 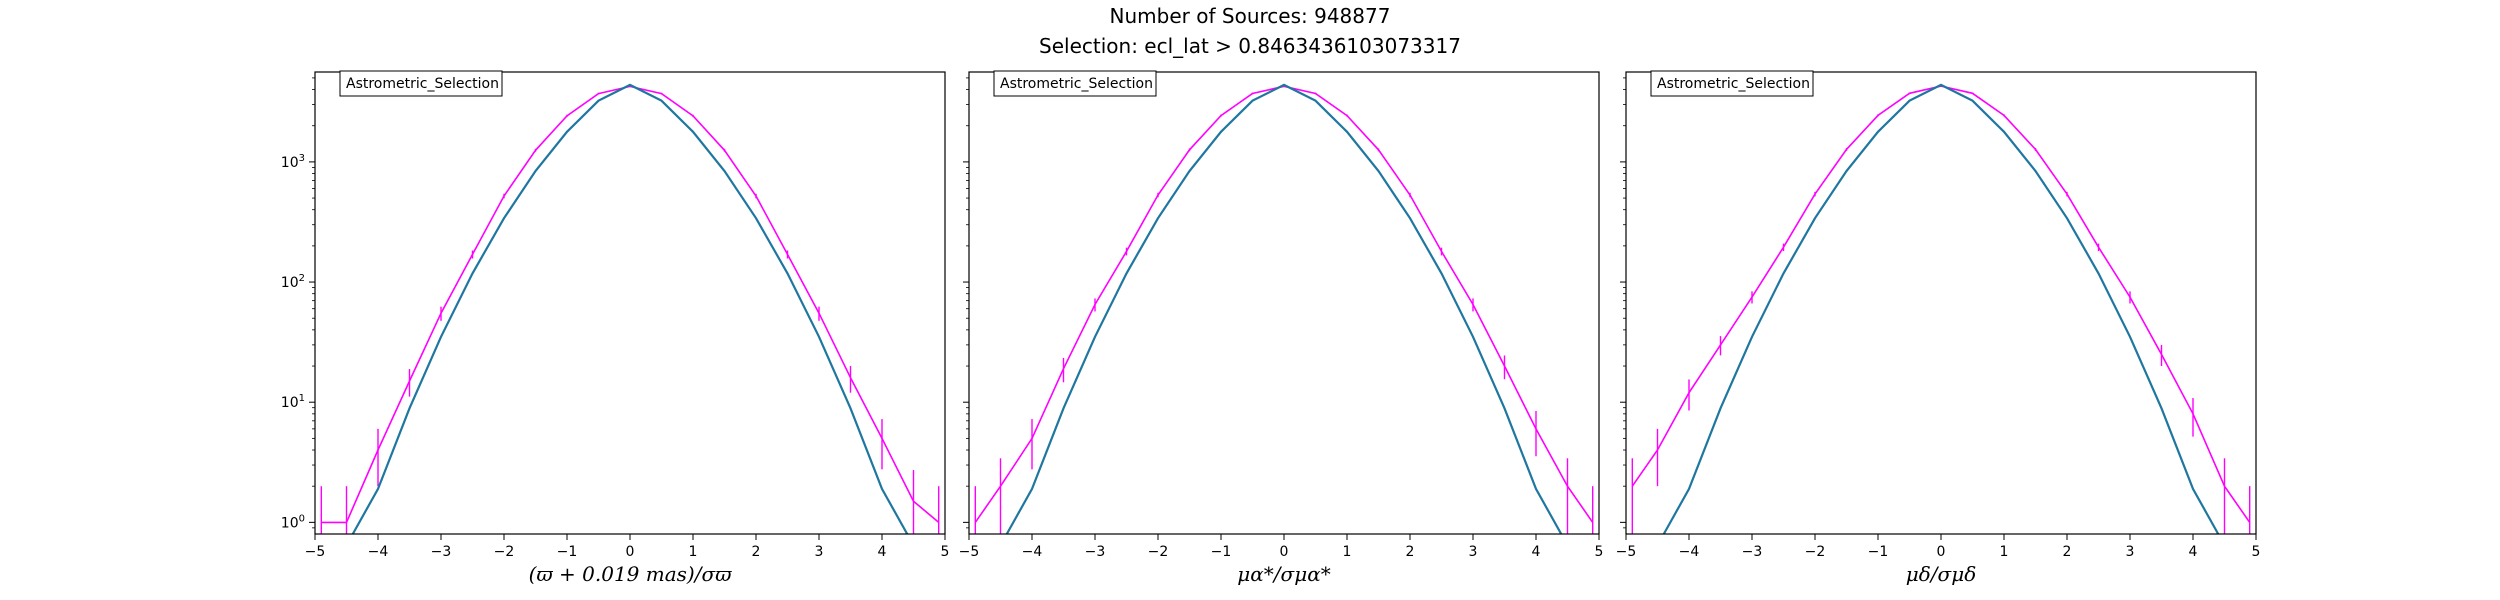 What do you see at coordinates (1283, 574) in the screenshot?
I see `x-axis-label: μα*/σμα*` at bounding box center [1283, 574].